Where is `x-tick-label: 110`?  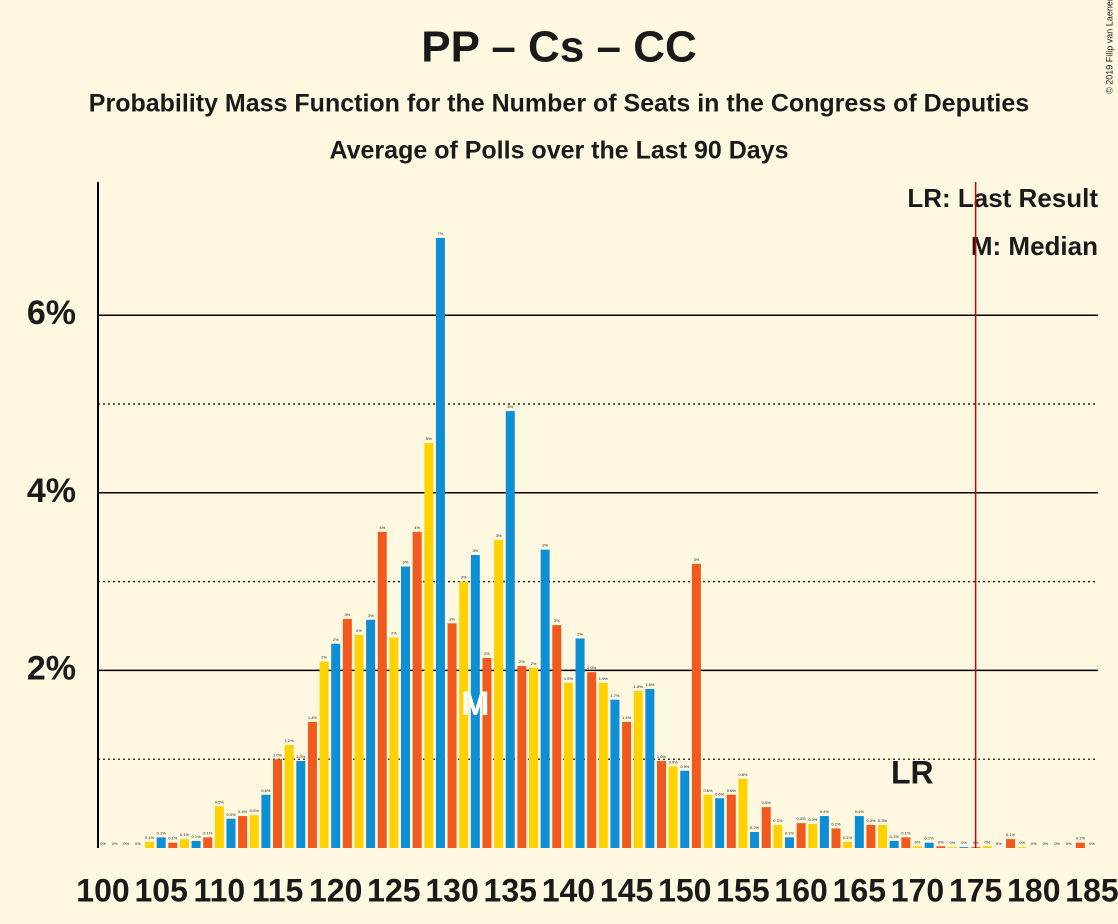 x-tick-label: 110 is located at coordinates (220, 890).